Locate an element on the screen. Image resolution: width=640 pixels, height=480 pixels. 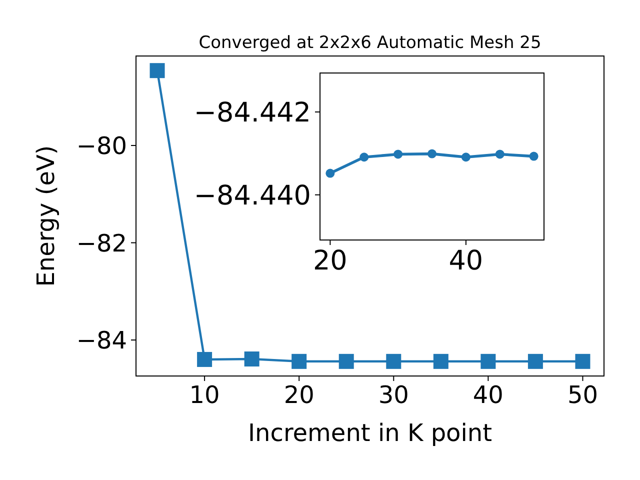
x-tick-label: 30 is located at coordinates (393, 395).